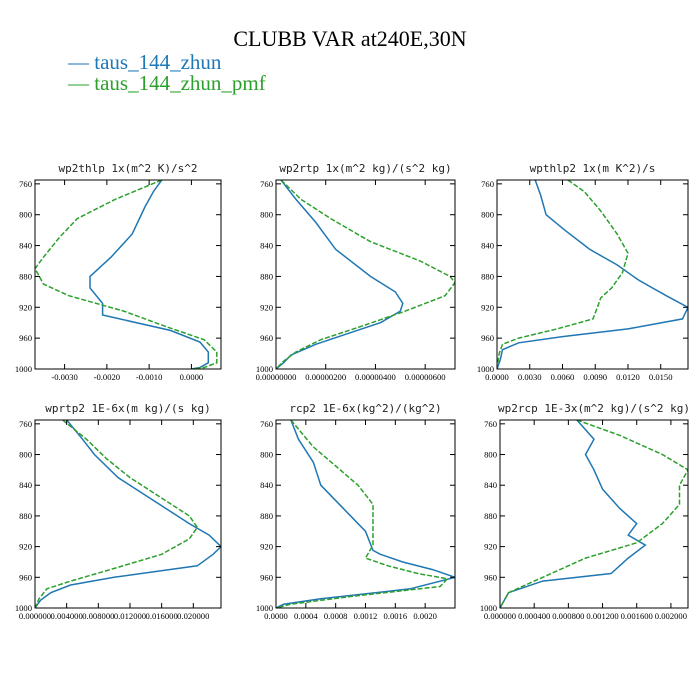 This screenshot has height=700, width=700. I want to click on figure-title: CLUBB VAR at240E,30N, so click(350, 38).